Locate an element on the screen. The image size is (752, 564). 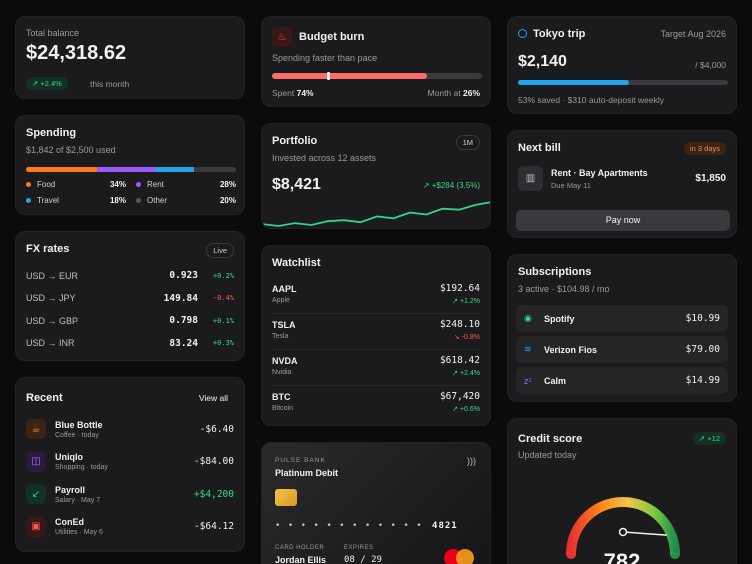
recent-title: Recent is located at coordinates (44, 398).